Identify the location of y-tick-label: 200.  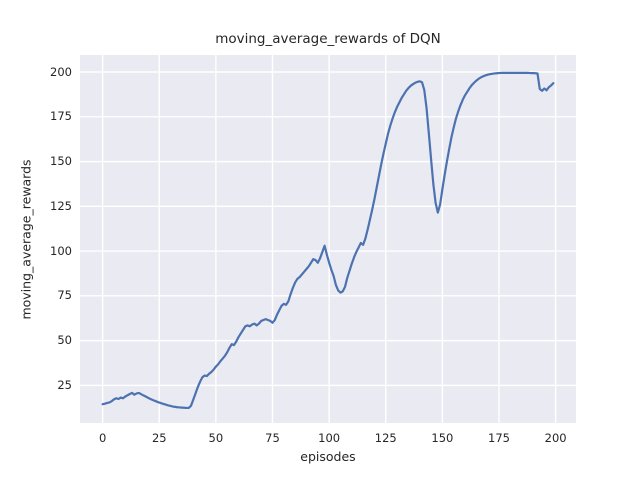
(61, 71).